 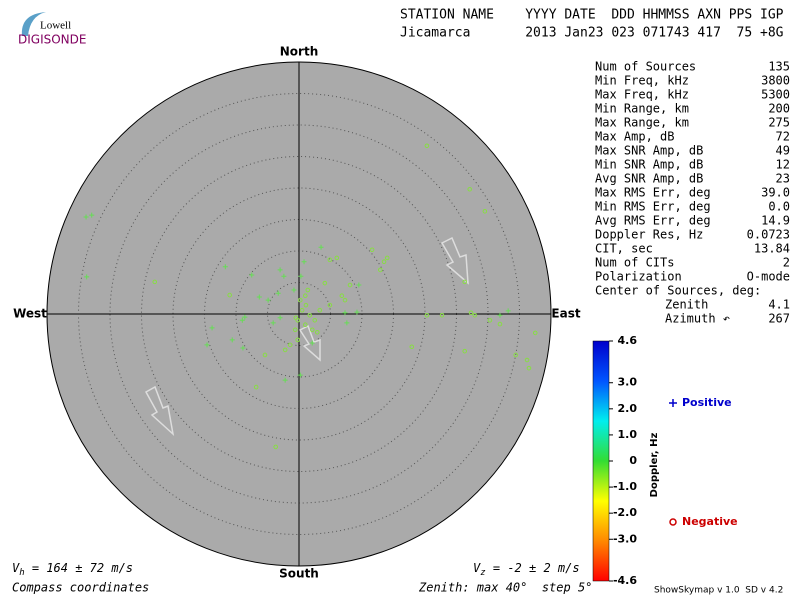 What do you see at coordinates (768, 235) in the screenshot?
I see `stat-value: 0.0723` at bounding box center [768, 235].